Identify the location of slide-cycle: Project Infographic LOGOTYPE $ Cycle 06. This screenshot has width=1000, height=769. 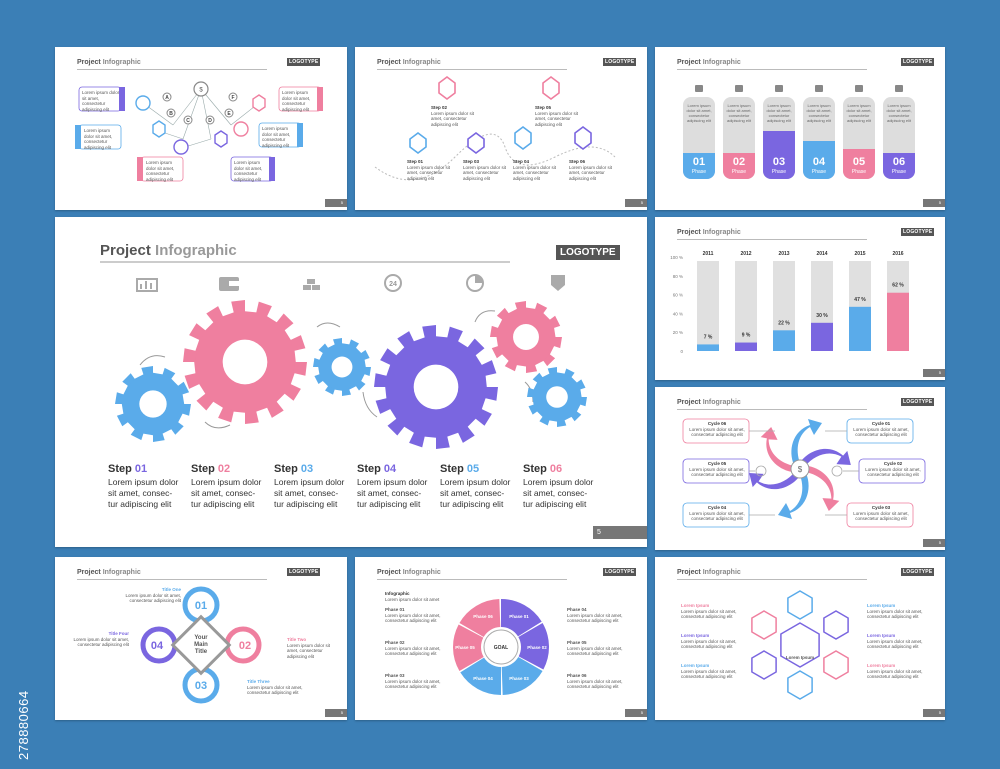
(800, 468).